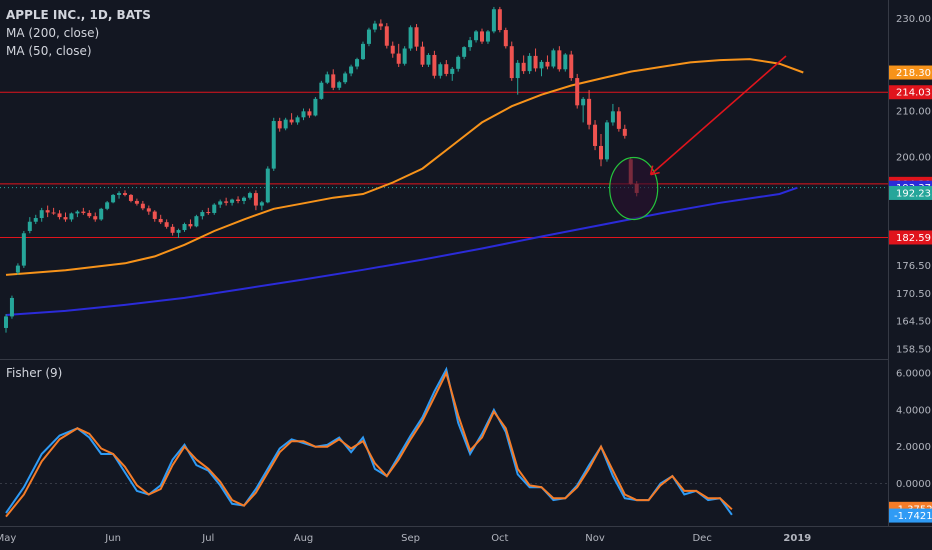 The height and width of the screenshot is (550, 932). Describe the element at coordinates (913, 410) in the screenshot. I see `fisher-tick-label: 4.0000` at that location.